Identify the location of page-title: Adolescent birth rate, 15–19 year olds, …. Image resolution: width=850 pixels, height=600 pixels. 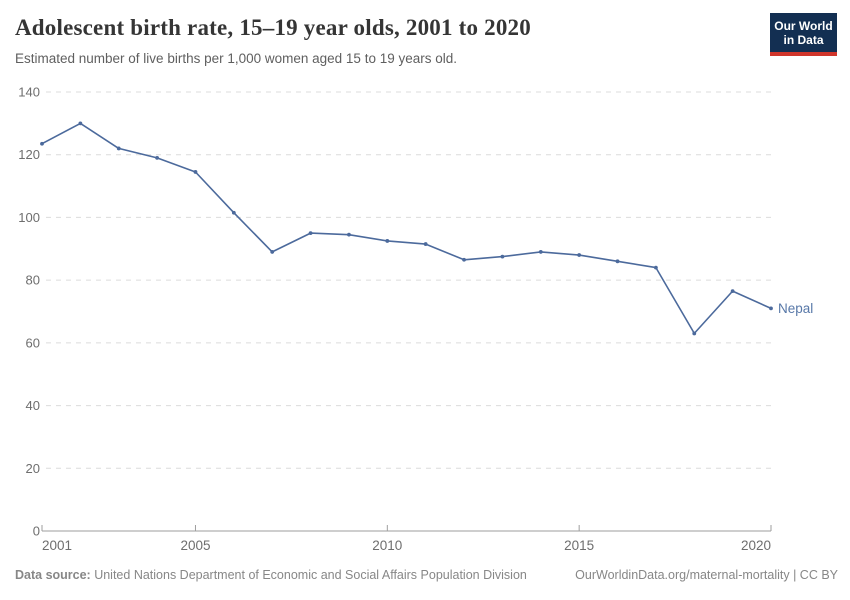
(273, 27).